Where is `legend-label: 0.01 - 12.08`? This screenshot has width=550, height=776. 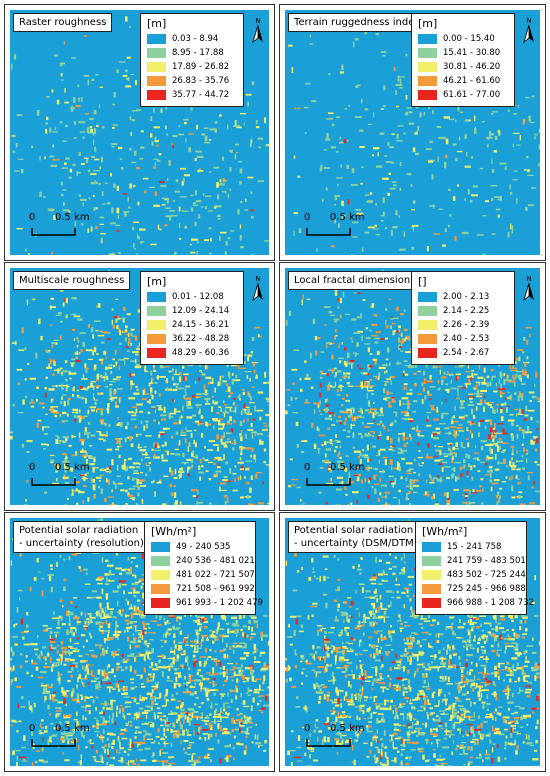
legend-label: 0.01 - 12.08 is located at coordinates (198, 297).